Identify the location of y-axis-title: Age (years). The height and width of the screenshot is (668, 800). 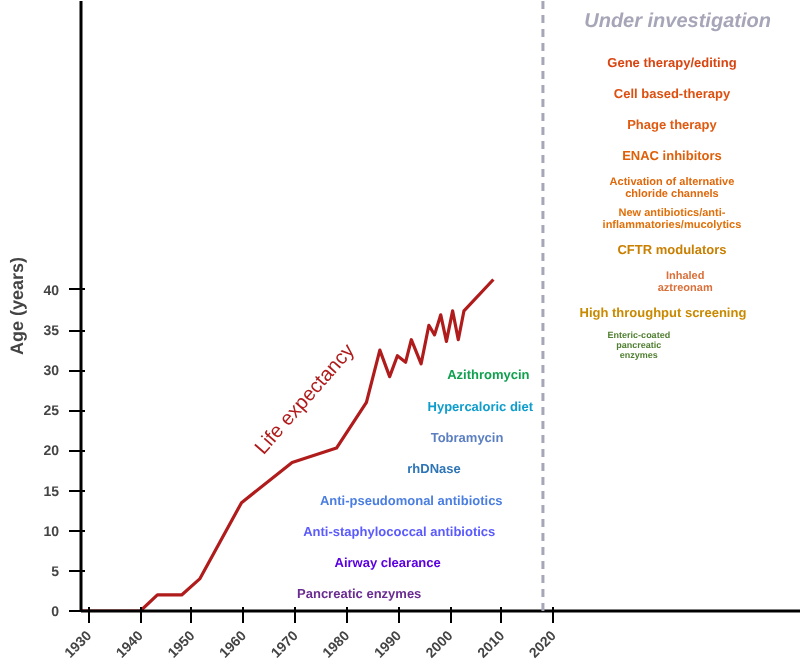
(17, 306).